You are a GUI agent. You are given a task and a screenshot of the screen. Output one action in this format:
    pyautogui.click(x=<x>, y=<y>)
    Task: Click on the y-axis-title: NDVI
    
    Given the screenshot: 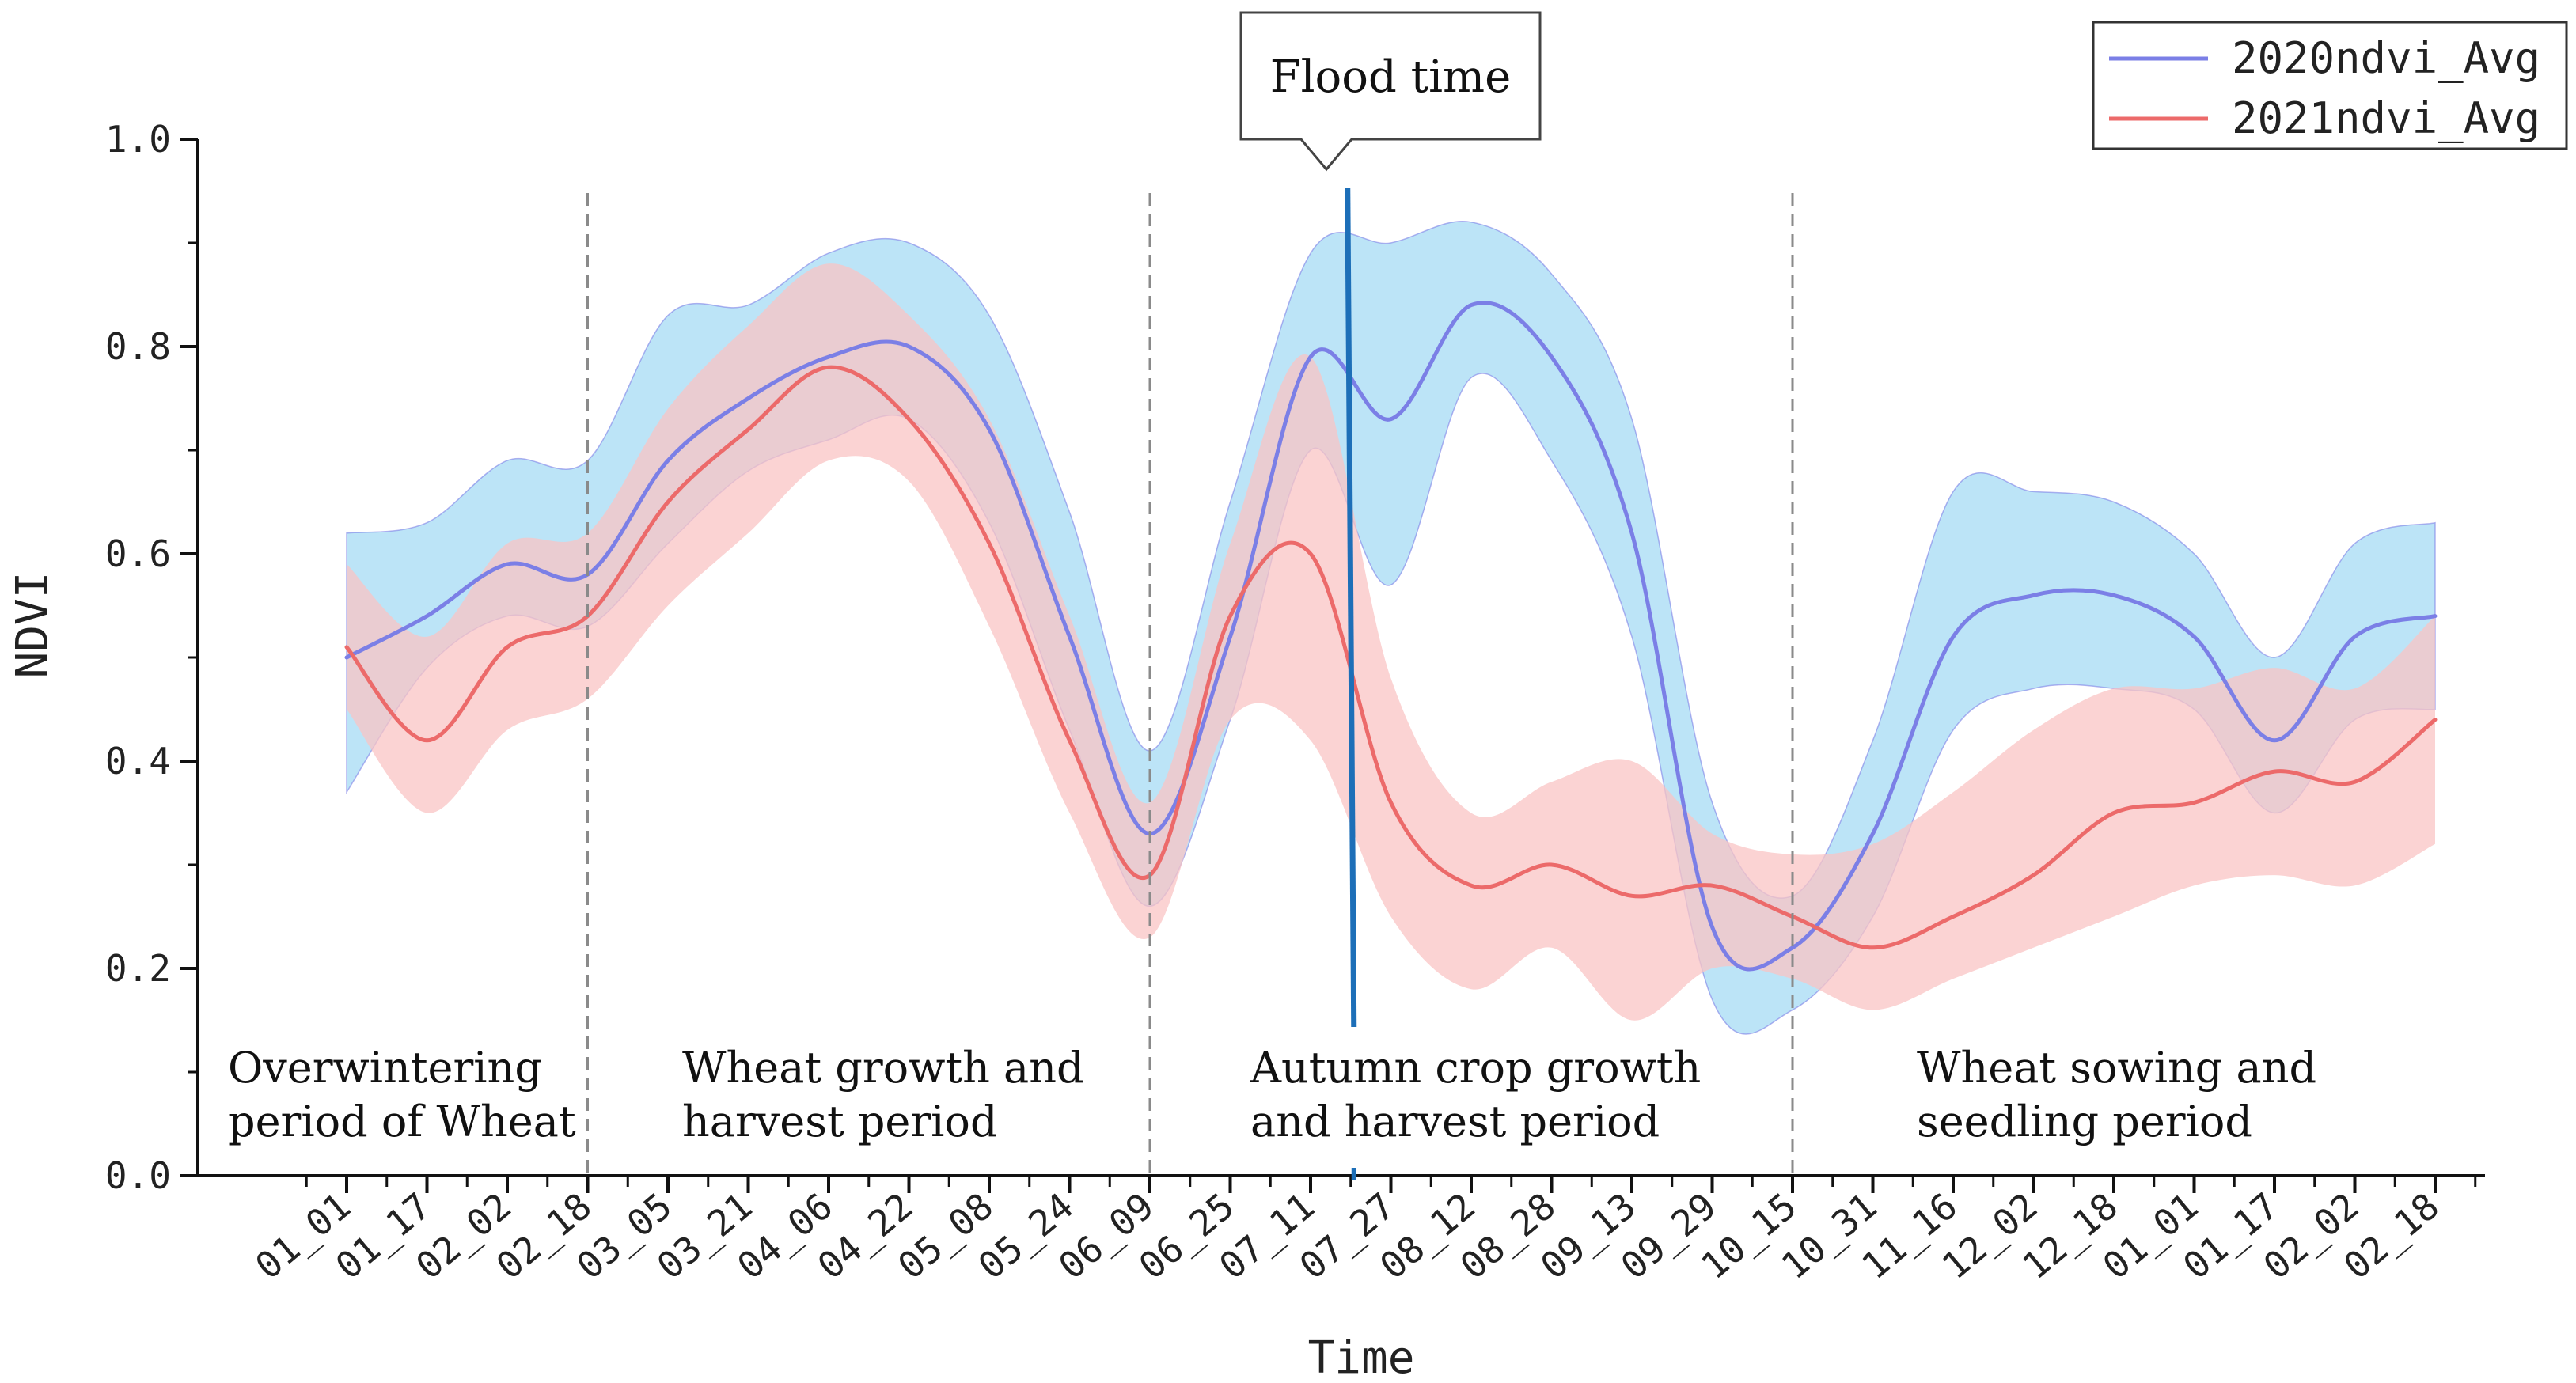 What is the action you would take?
    pyautogui.click(x=33, y=625)
    